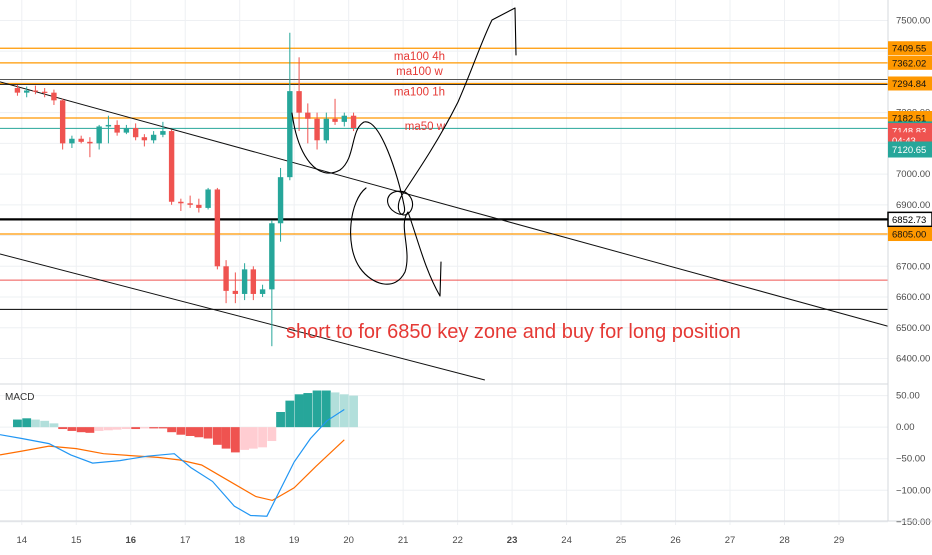 The image size is (932, 555). Describe the element at coordinates (913, 174) in the screenshot. I see `price-axis-tick-label: 7000.00` at that location.